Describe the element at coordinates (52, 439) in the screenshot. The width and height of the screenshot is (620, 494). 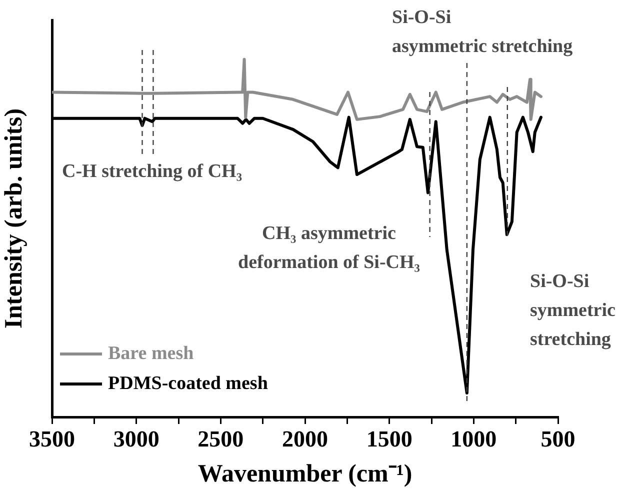
I see `x-tick-label: 3500` at that location.